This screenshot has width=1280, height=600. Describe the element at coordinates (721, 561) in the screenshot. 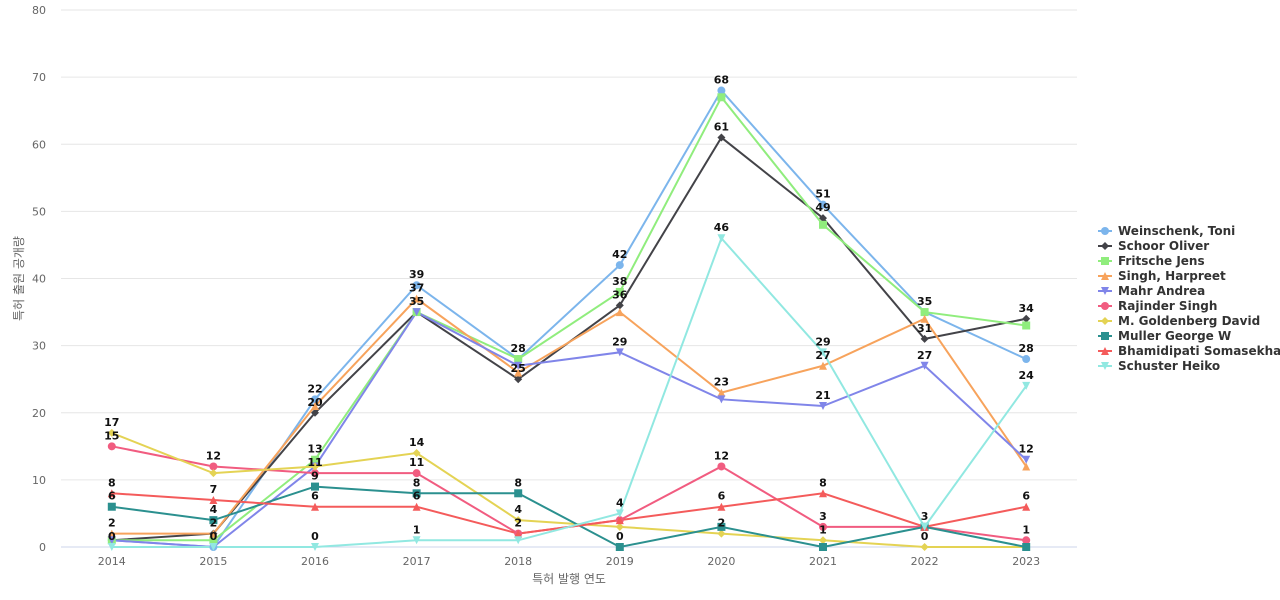

I see `x-tick-label: 2020` at that location.